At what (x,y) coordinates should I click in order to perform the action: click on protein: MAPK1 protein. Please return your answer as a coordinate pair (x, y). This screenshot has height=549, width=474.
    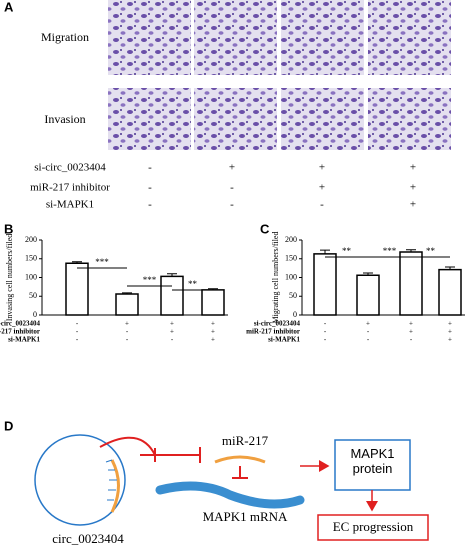
    Looking at the image, I should click on (372, 461).